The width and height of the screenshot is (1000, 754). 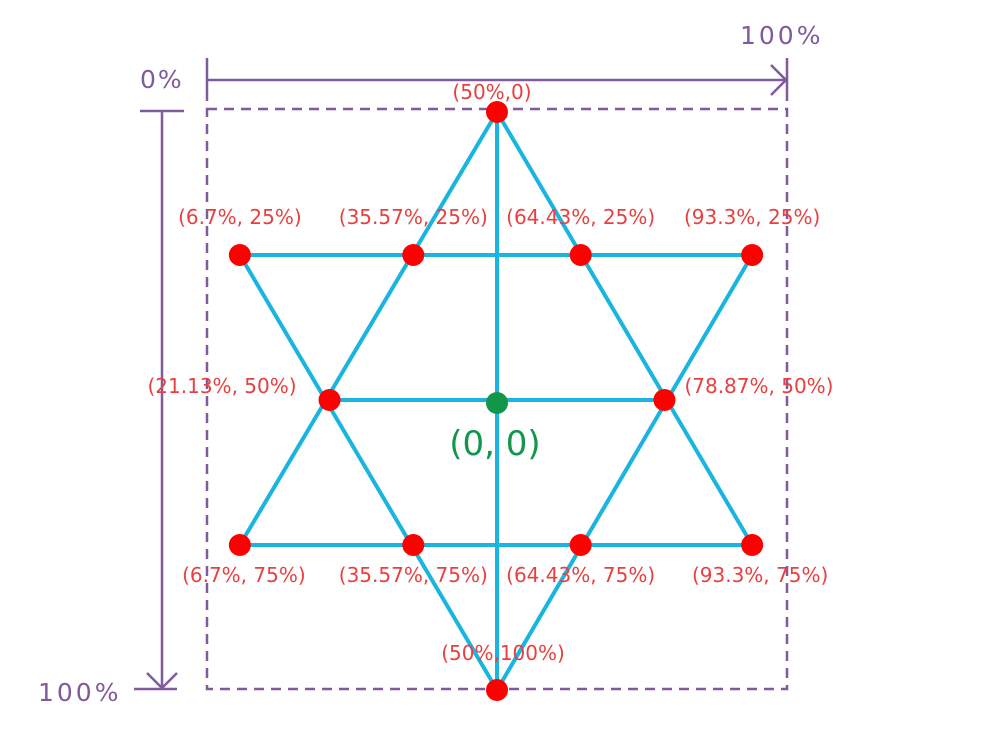 What do you see at coordinates (222, 386) in the screenshot?
I see `point-label: (21.13%, 50%)` at bounding box center [222, 386].